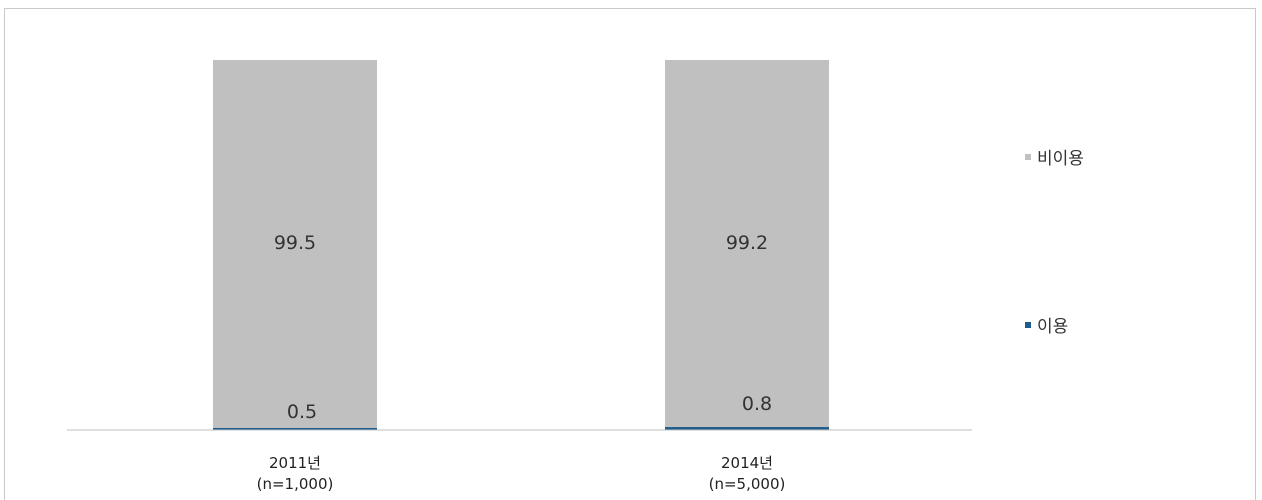  Describe the element at coordinates (1060, 159) in the screenshot. I see `legend-label: 비이용` at that location.